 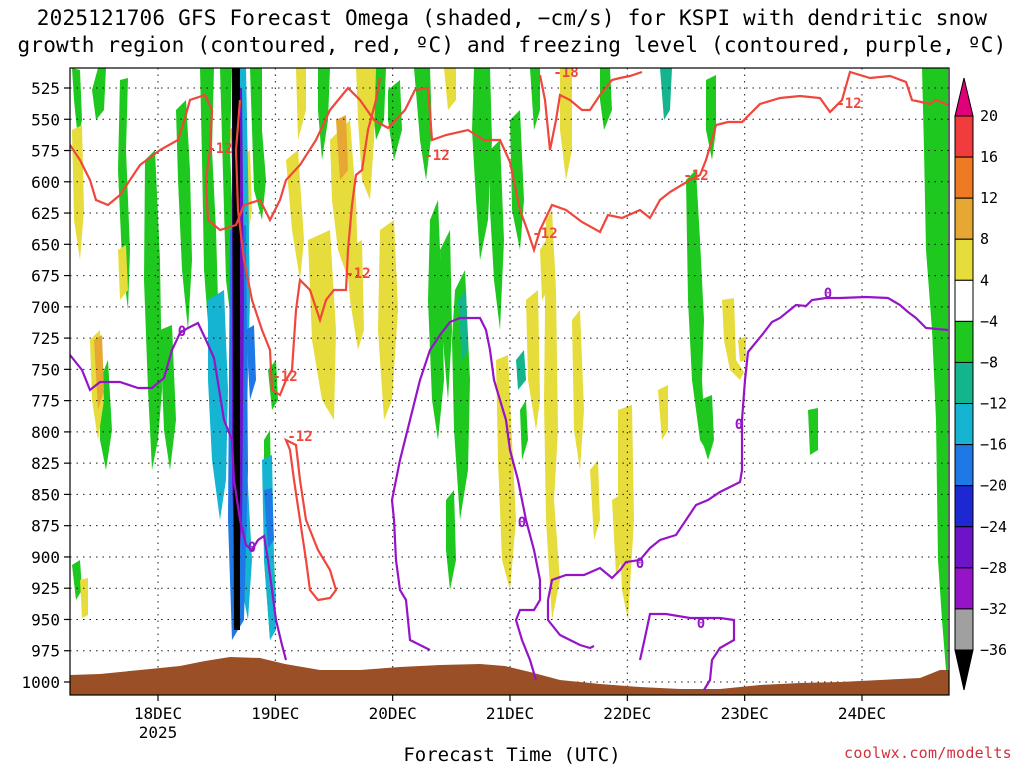 I want to click on colorbar: 20 16 12 8 4 −4 −8 −12 −16 −20 −24 −28 −32 −36, so click(x=980, y=384).